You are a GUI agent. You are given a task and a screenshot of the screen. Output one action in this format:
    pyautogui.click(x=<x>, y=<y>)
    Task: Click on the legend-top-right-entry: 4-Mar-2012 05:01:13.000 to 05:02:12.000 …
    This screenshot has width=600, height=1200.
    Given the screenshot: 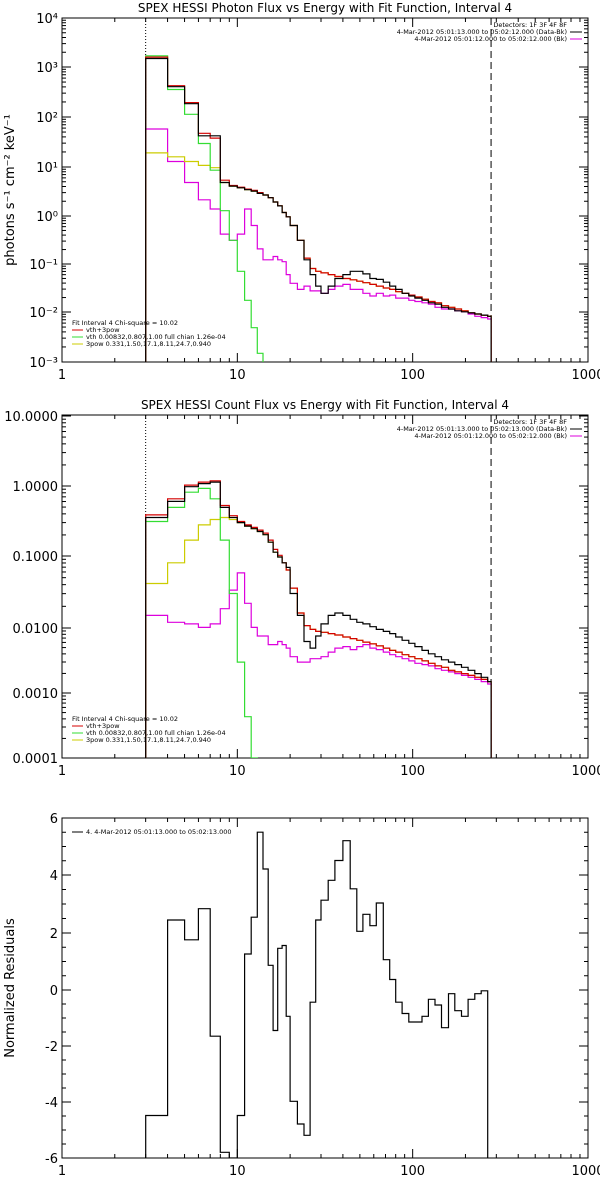 What is the action you would take?
    pyautogui.click(x=482, y=32)
    